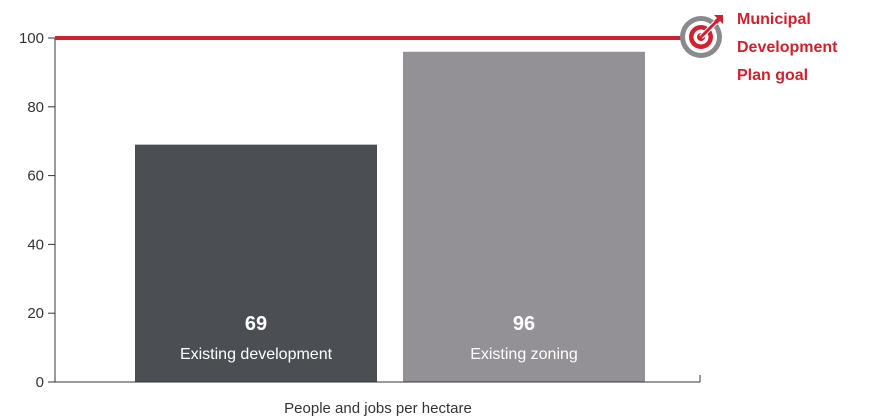 This screenshot has height=420, width=872. What do you see at coordinates (35, 107) in the screenshot?
I see `y-tick-label: 80` at bounding box center [35, 107].